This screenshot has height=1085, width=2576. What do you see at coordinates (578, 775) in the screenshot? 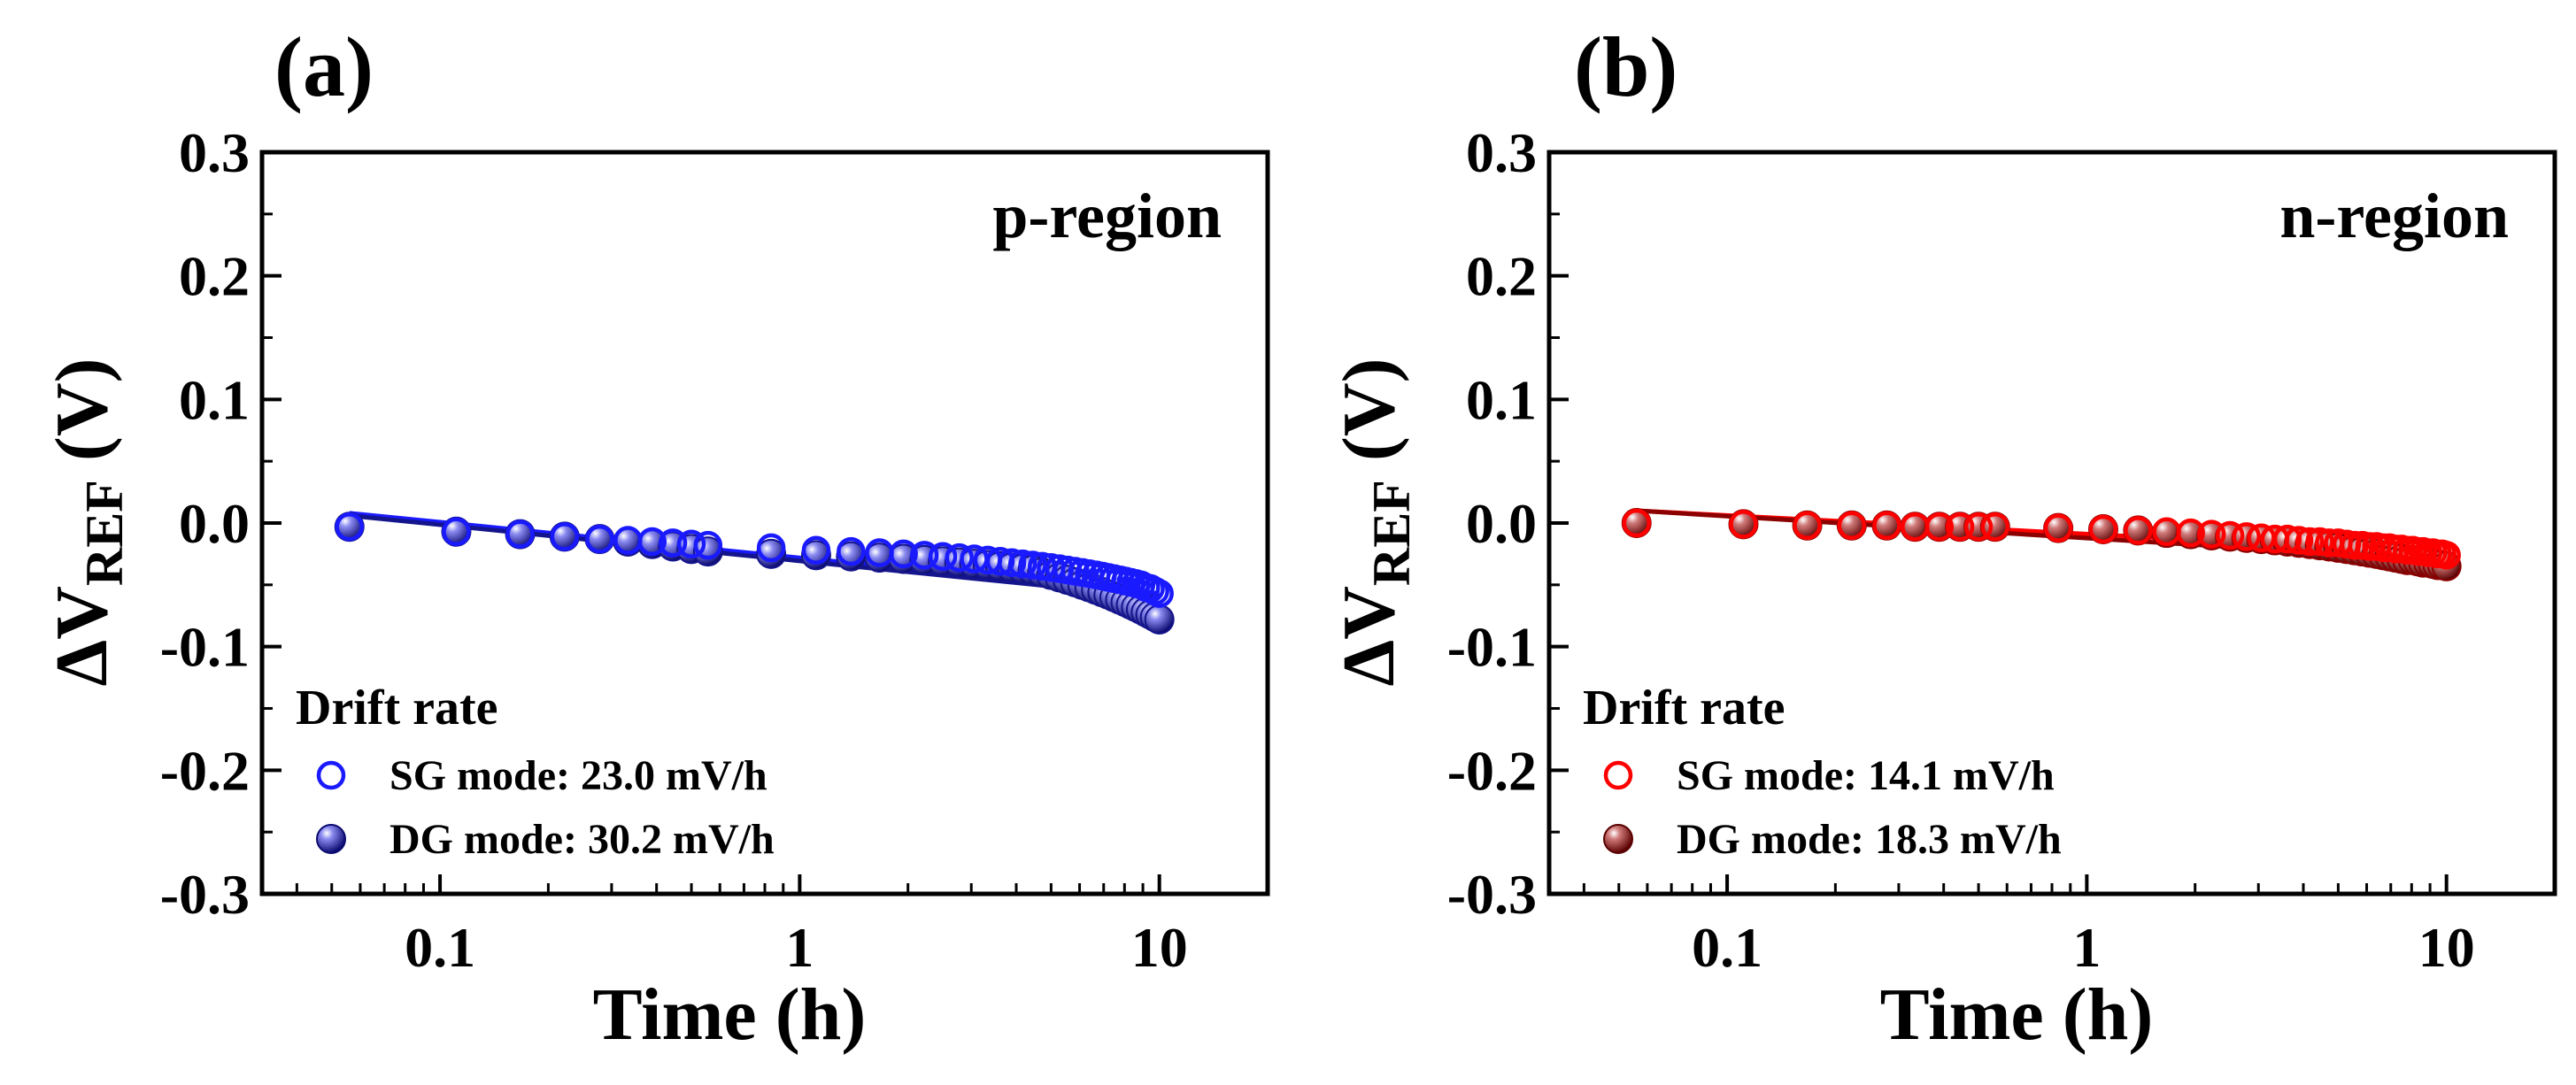
I see `legend-label-sg: SG mode: 23.0 mV/h` at bounding box center [578, 775].